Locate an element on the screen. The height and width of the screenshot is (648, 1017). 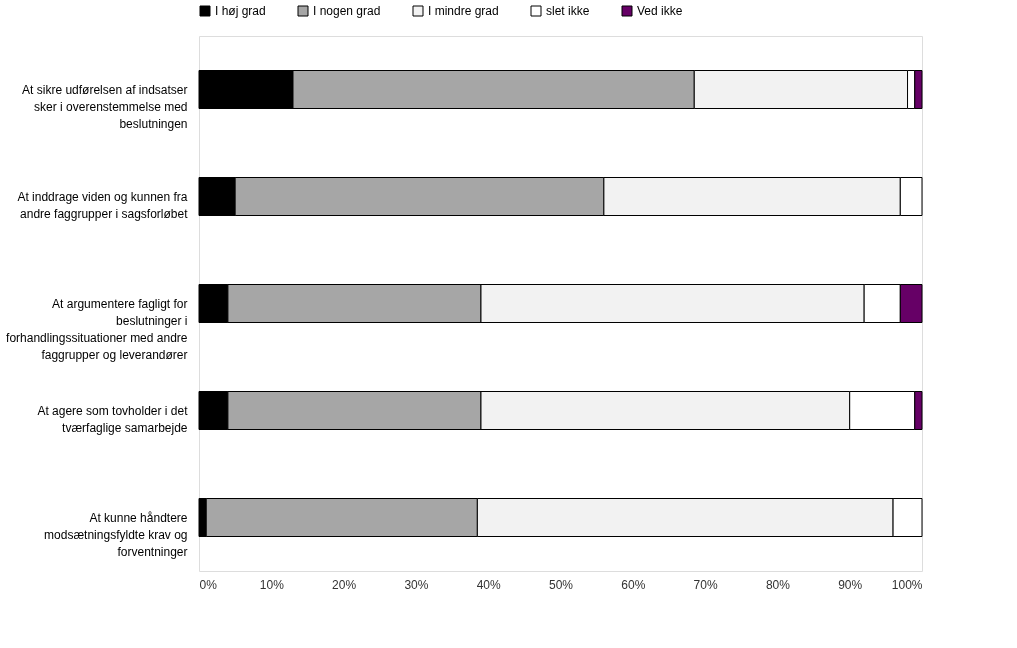
y-tick-label: At argumentere fagligt for beslutninger i forhandlingssituationer med andre faggrupper og leverandører is located at coordinates (97, 329).